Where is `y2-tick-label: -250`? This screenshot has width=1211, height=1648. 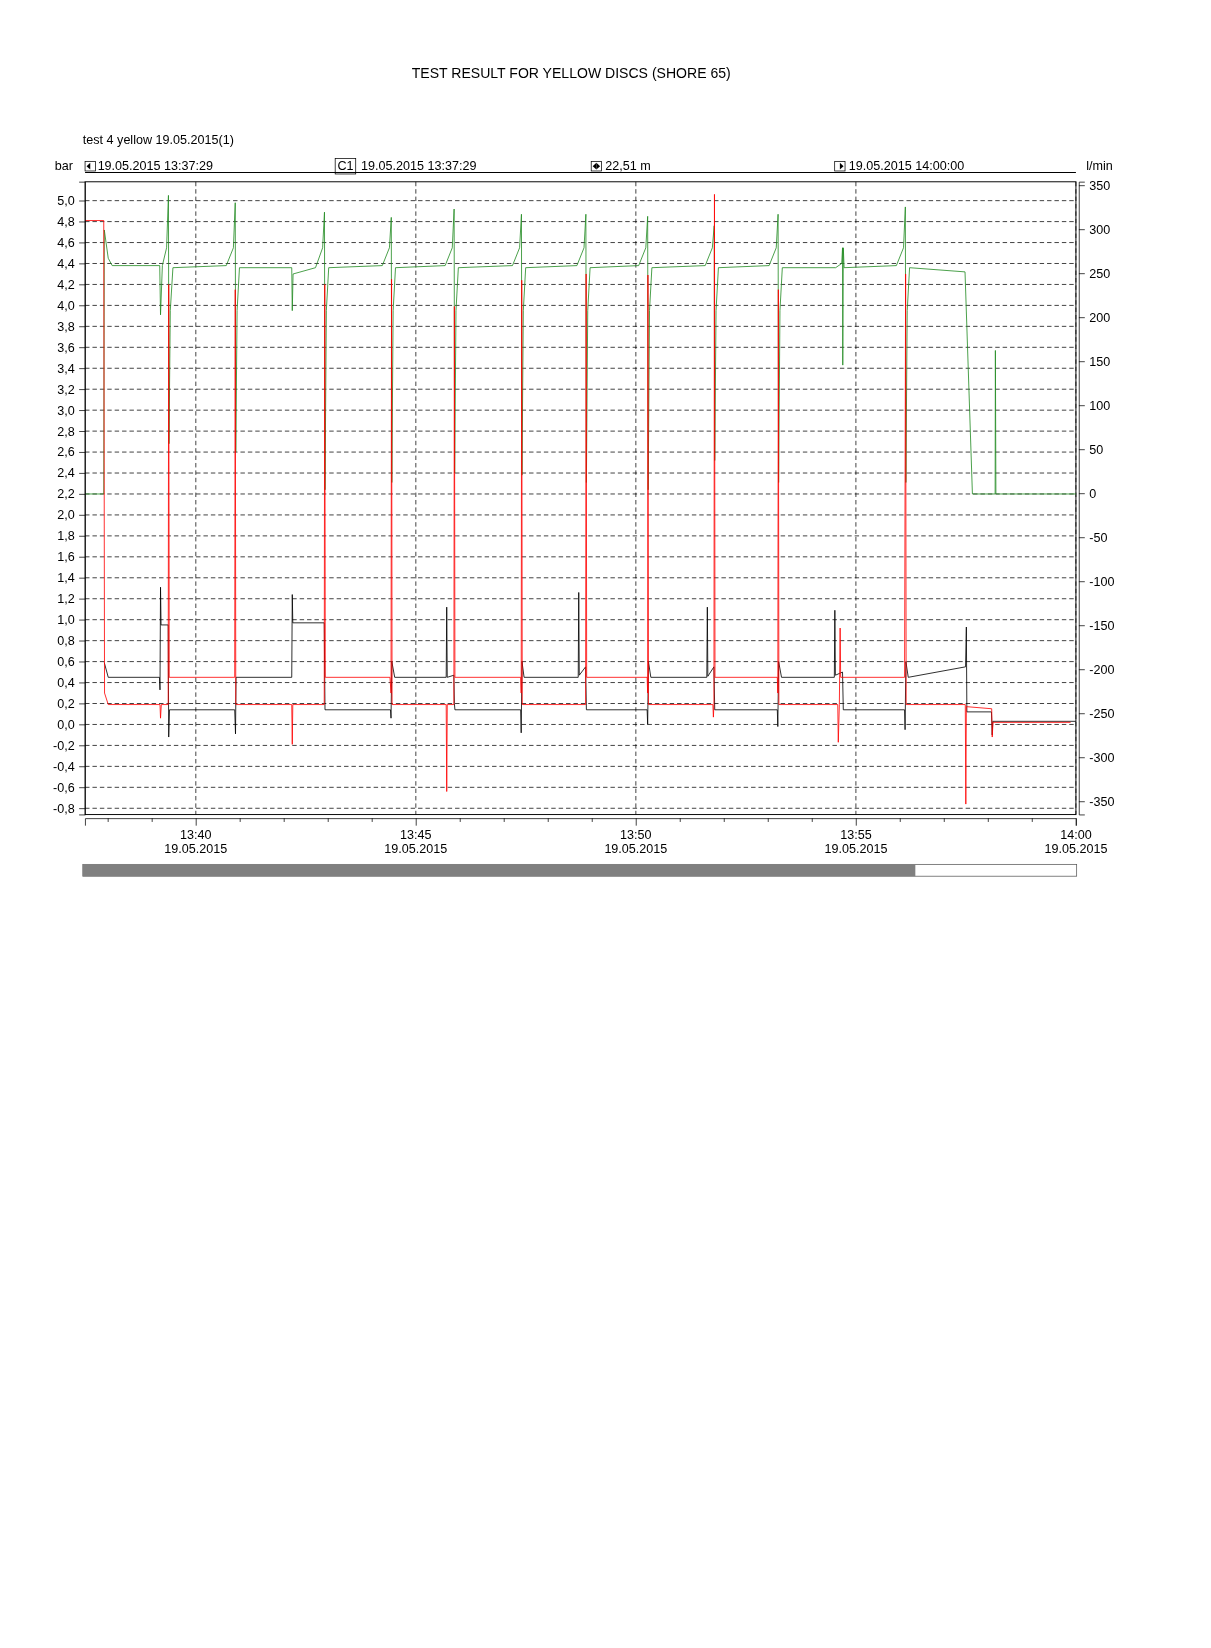
y2-tick-label: -250 is located at coordinates (1102, 713).